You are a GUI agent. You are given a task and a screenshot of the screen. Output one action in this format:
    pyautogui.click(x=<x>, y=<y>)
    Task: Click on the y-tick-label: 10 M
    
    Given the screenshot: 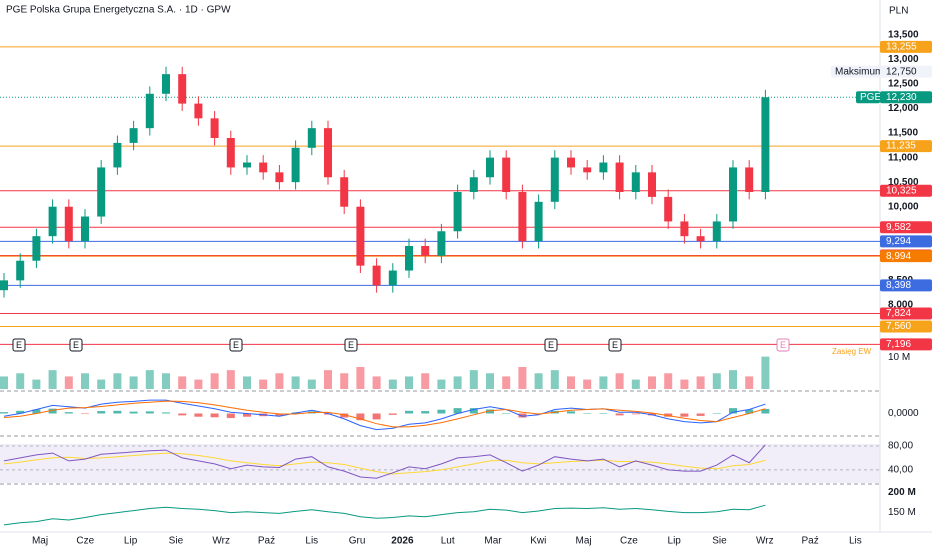 What is the action you would take?
    pyautogui.click(x=899, y=357)
    